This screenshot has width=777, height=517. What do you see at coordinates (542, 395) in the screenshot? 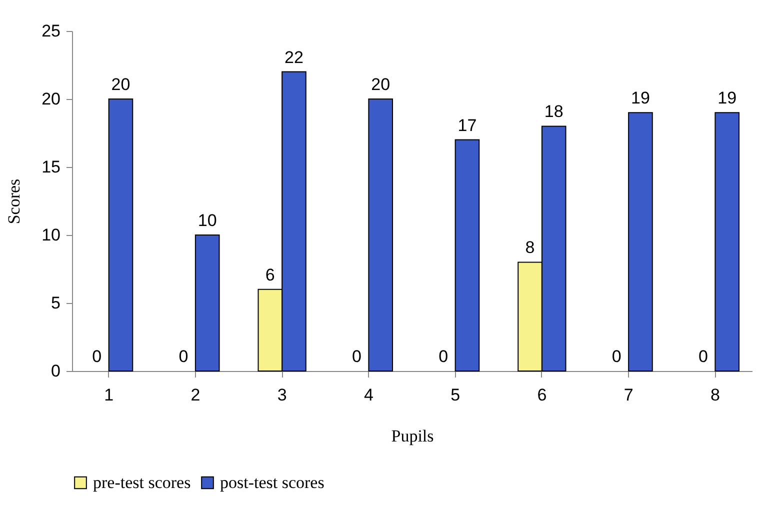
I see `x-tick-label: 6` at bounding box center [542, 395].